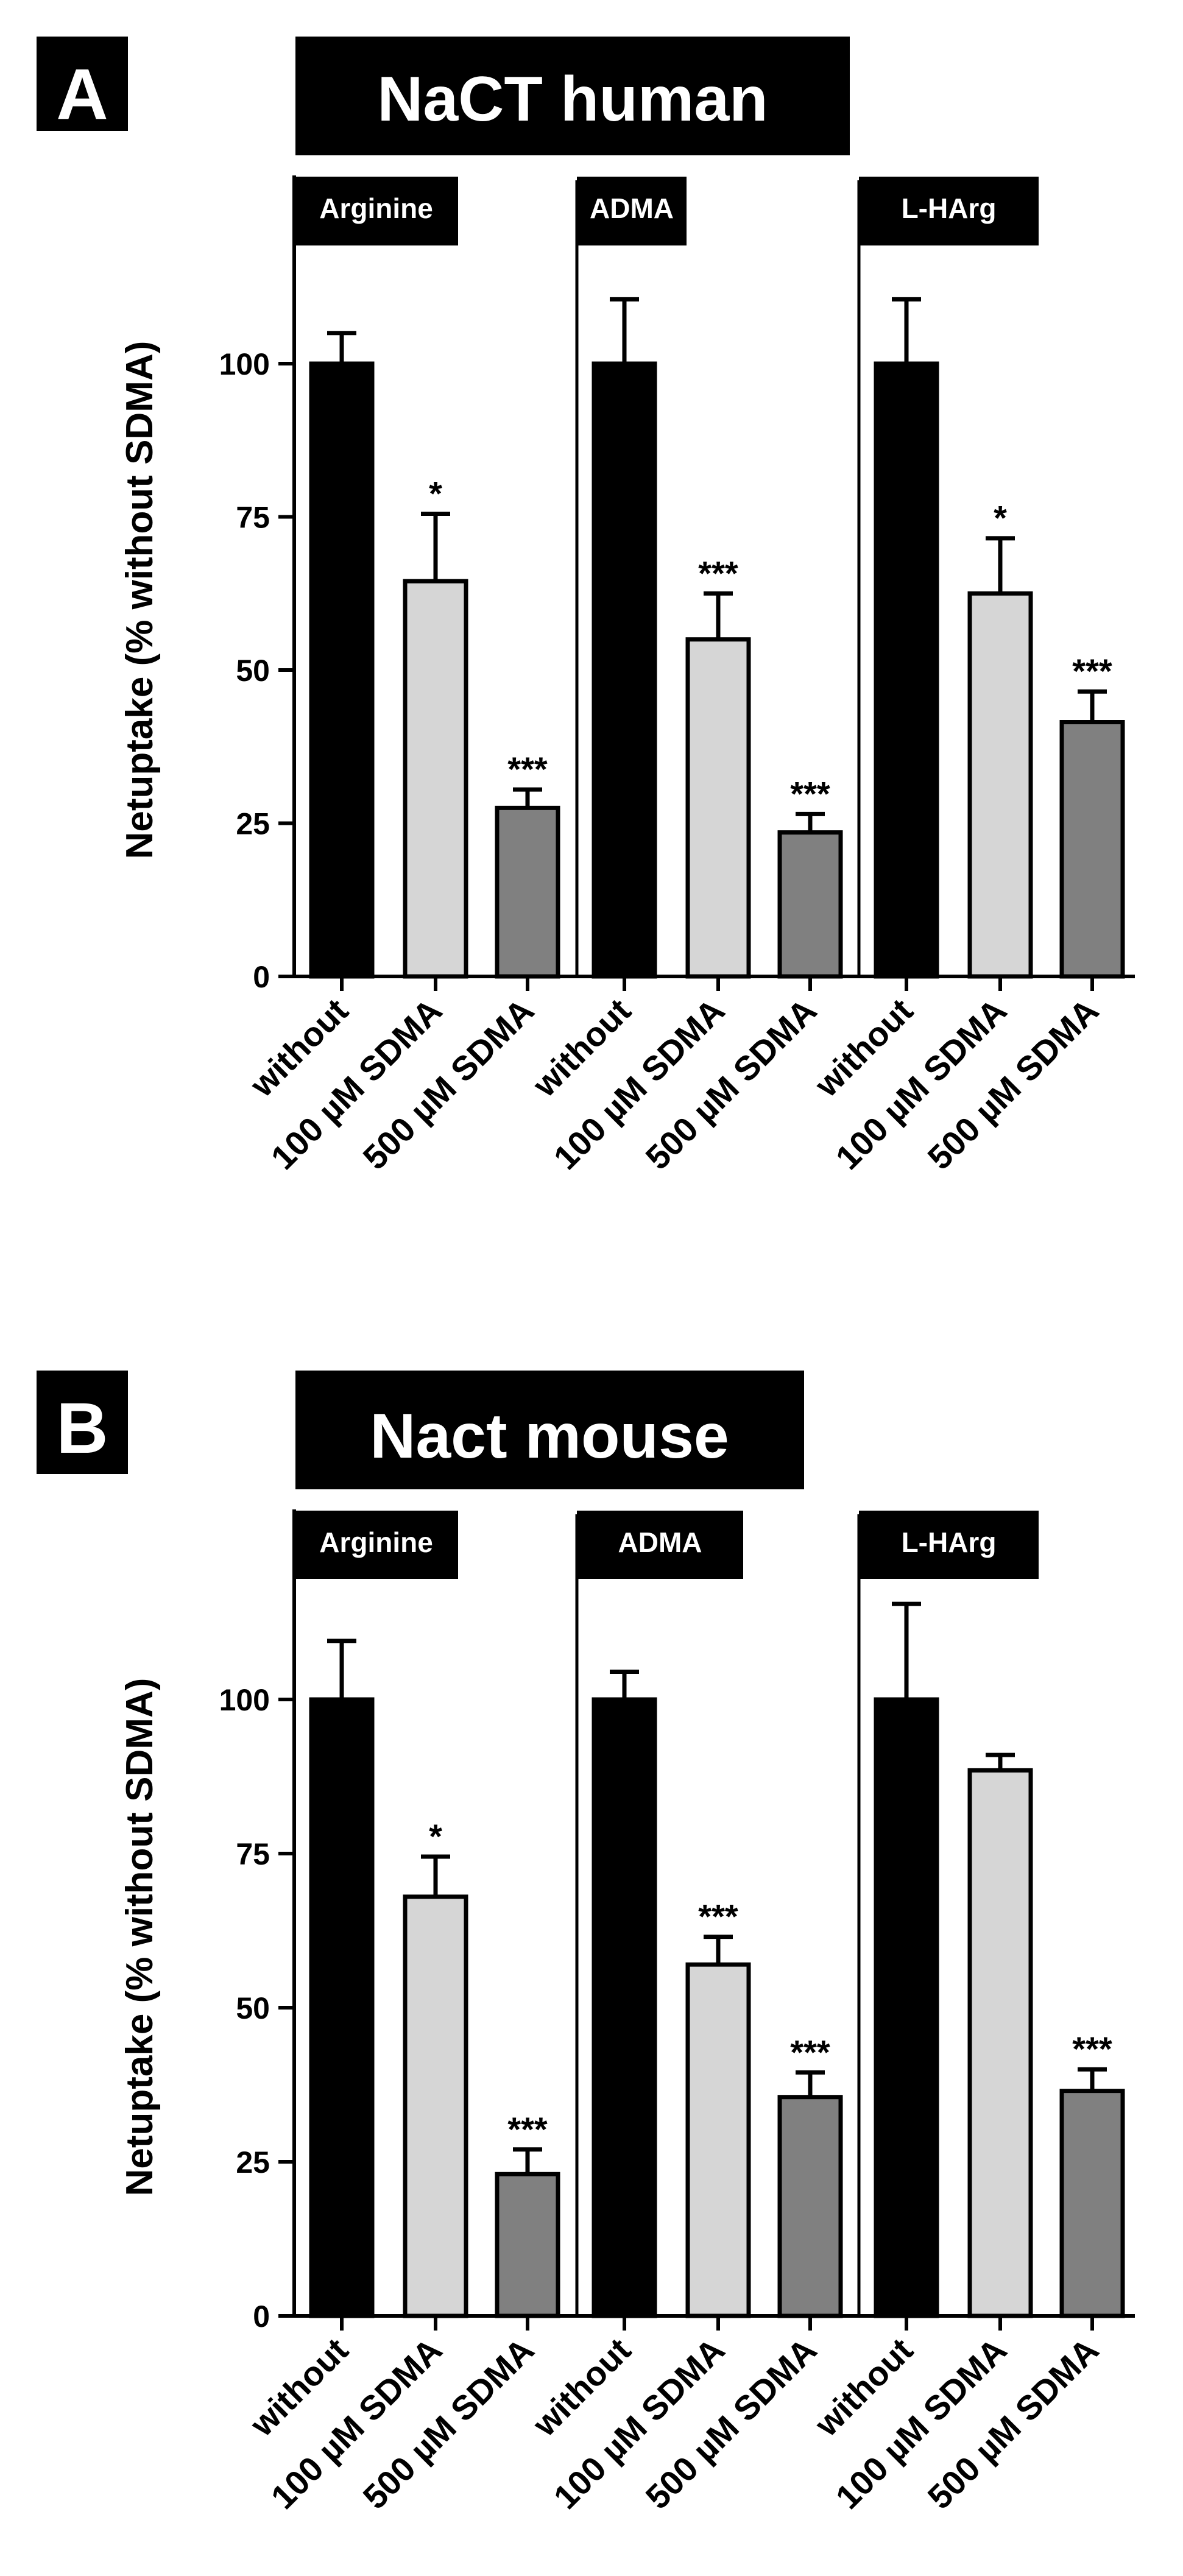 The height and width of the screenshot is (2576, 1183). I want to click on panel-letter: A, so click(82, 94).